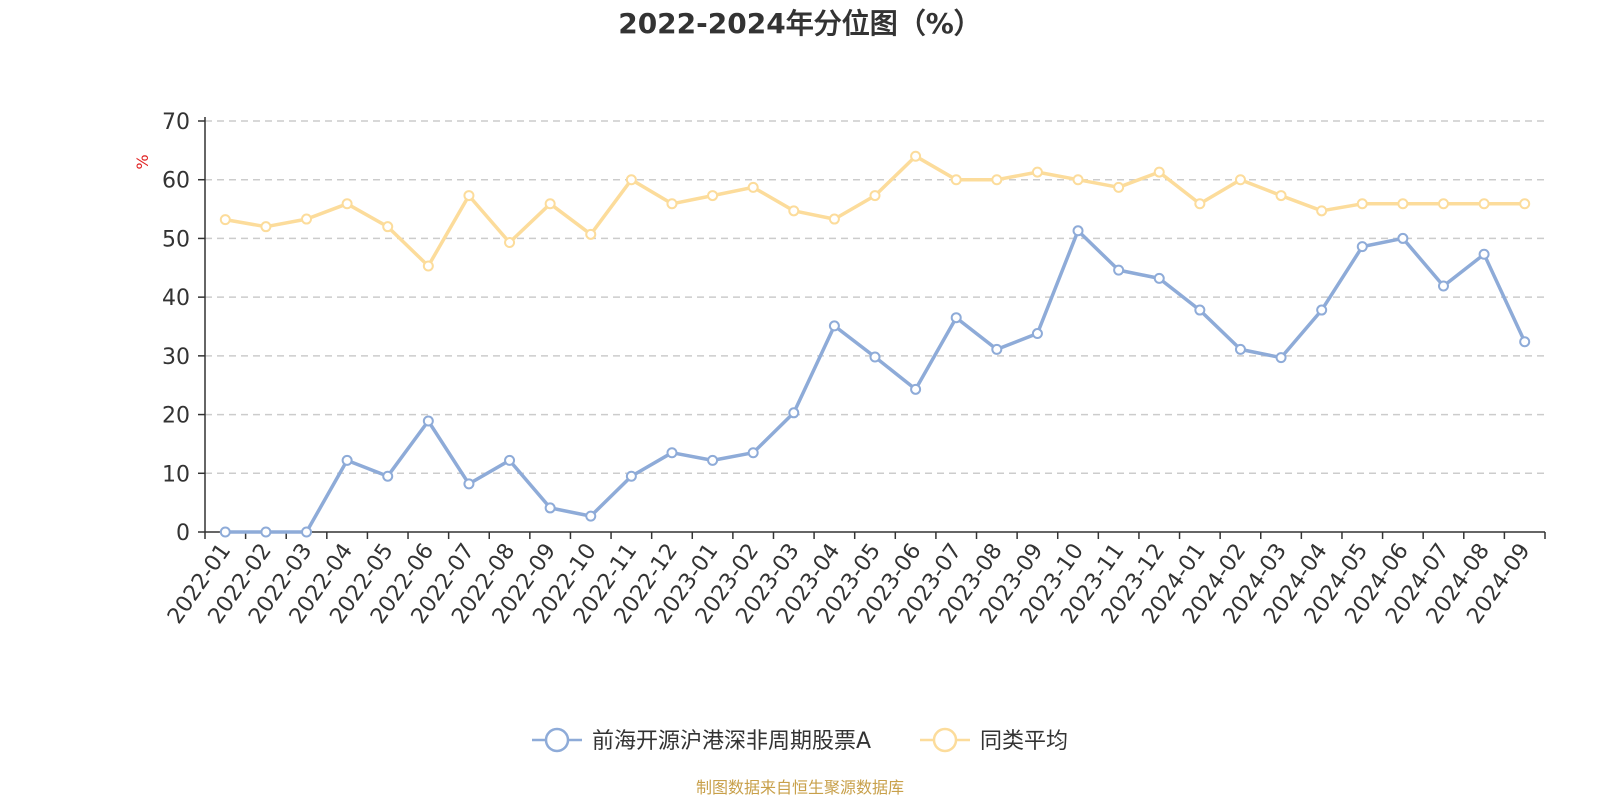 This screenshot has height=800, width=1600. I want to click on chart-title: 2022-2024年分位图（%）, so click(800, 23).